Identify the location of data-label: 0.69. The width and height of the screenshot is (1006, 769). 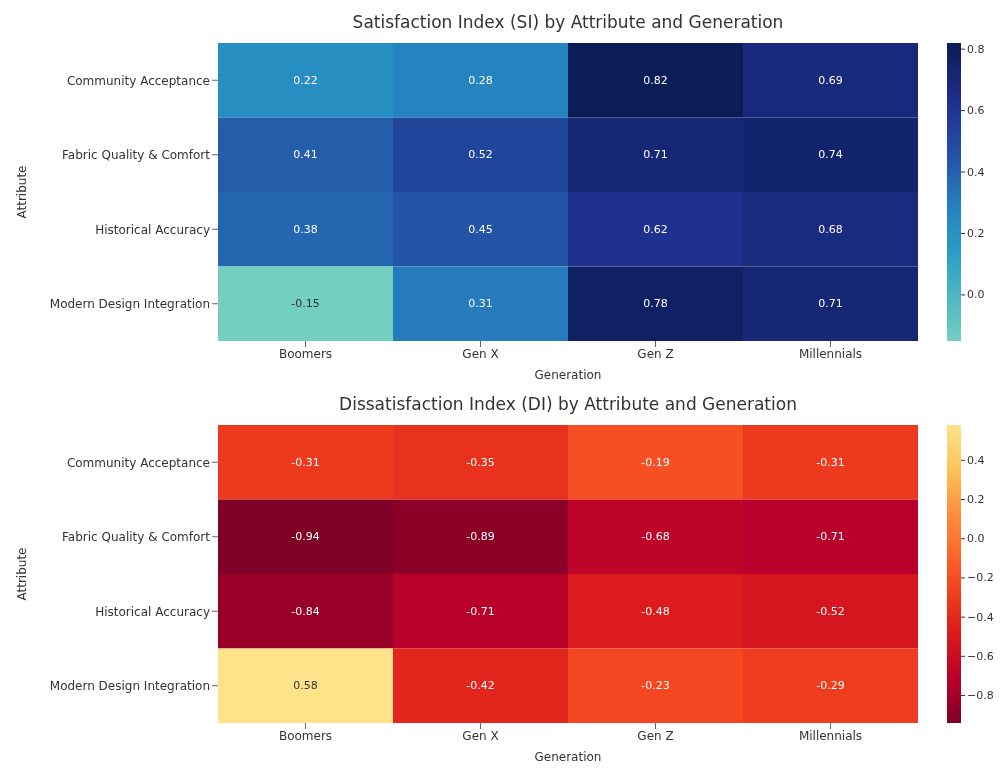
(830, 80).